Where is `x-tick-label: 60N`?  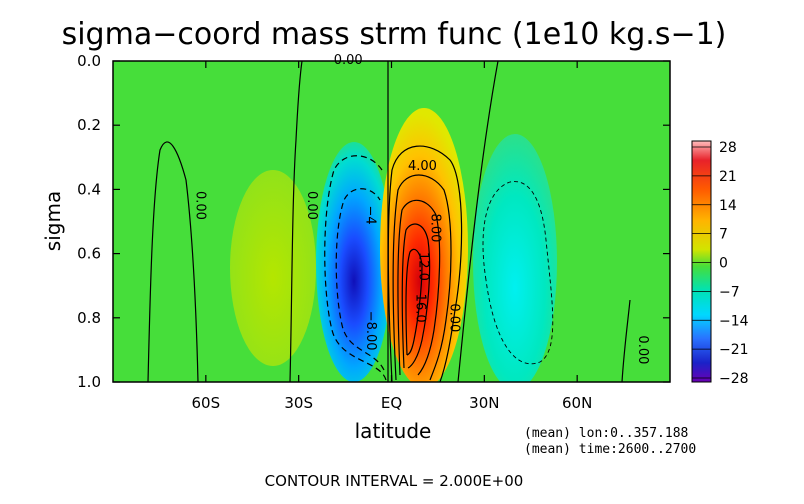
x-tick-label: 60N is located at coordinates (577, 403).